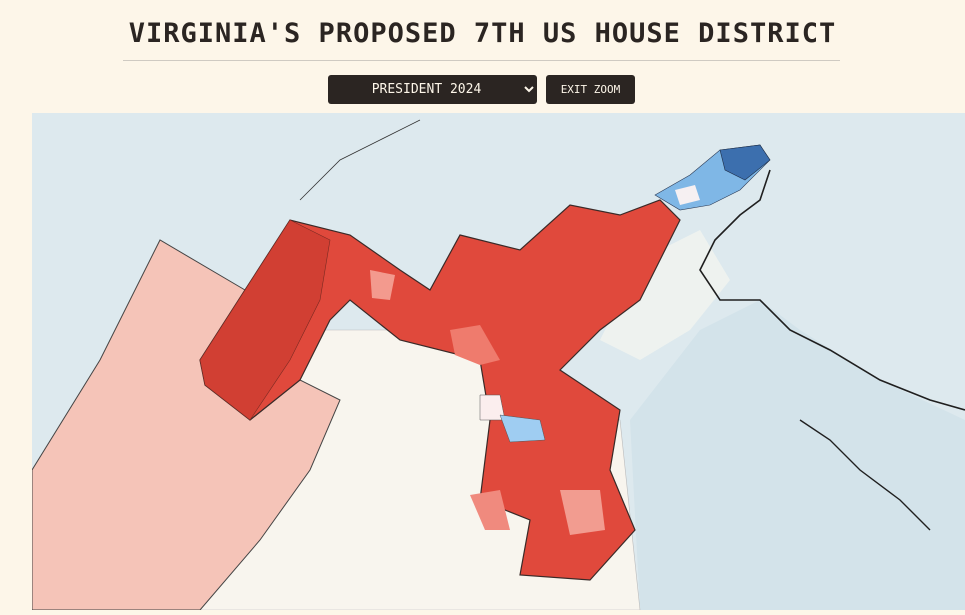 The height and width of the screenshot is (615, 965). I want to click on divider, so click(481, 60).